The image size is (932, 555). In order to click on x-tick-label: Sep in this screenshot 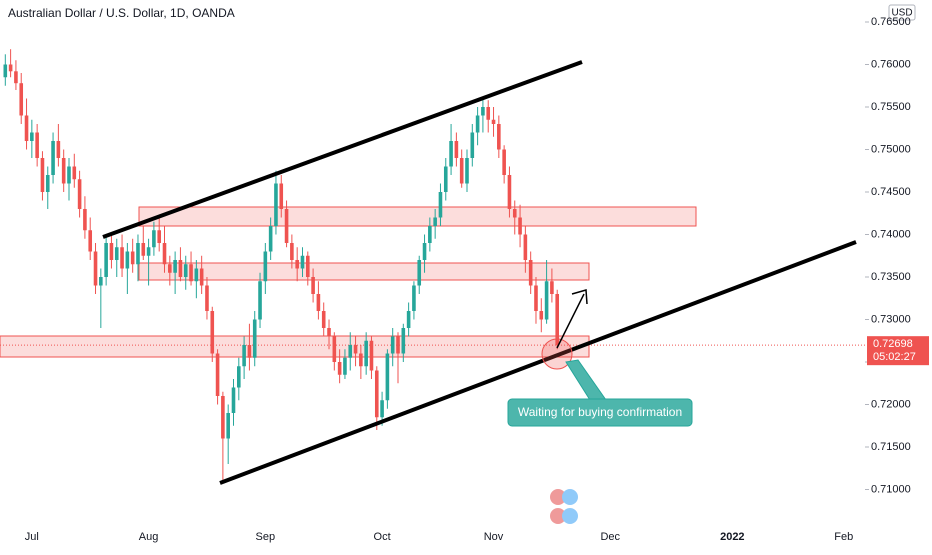, I will do `click(266, 537)`.